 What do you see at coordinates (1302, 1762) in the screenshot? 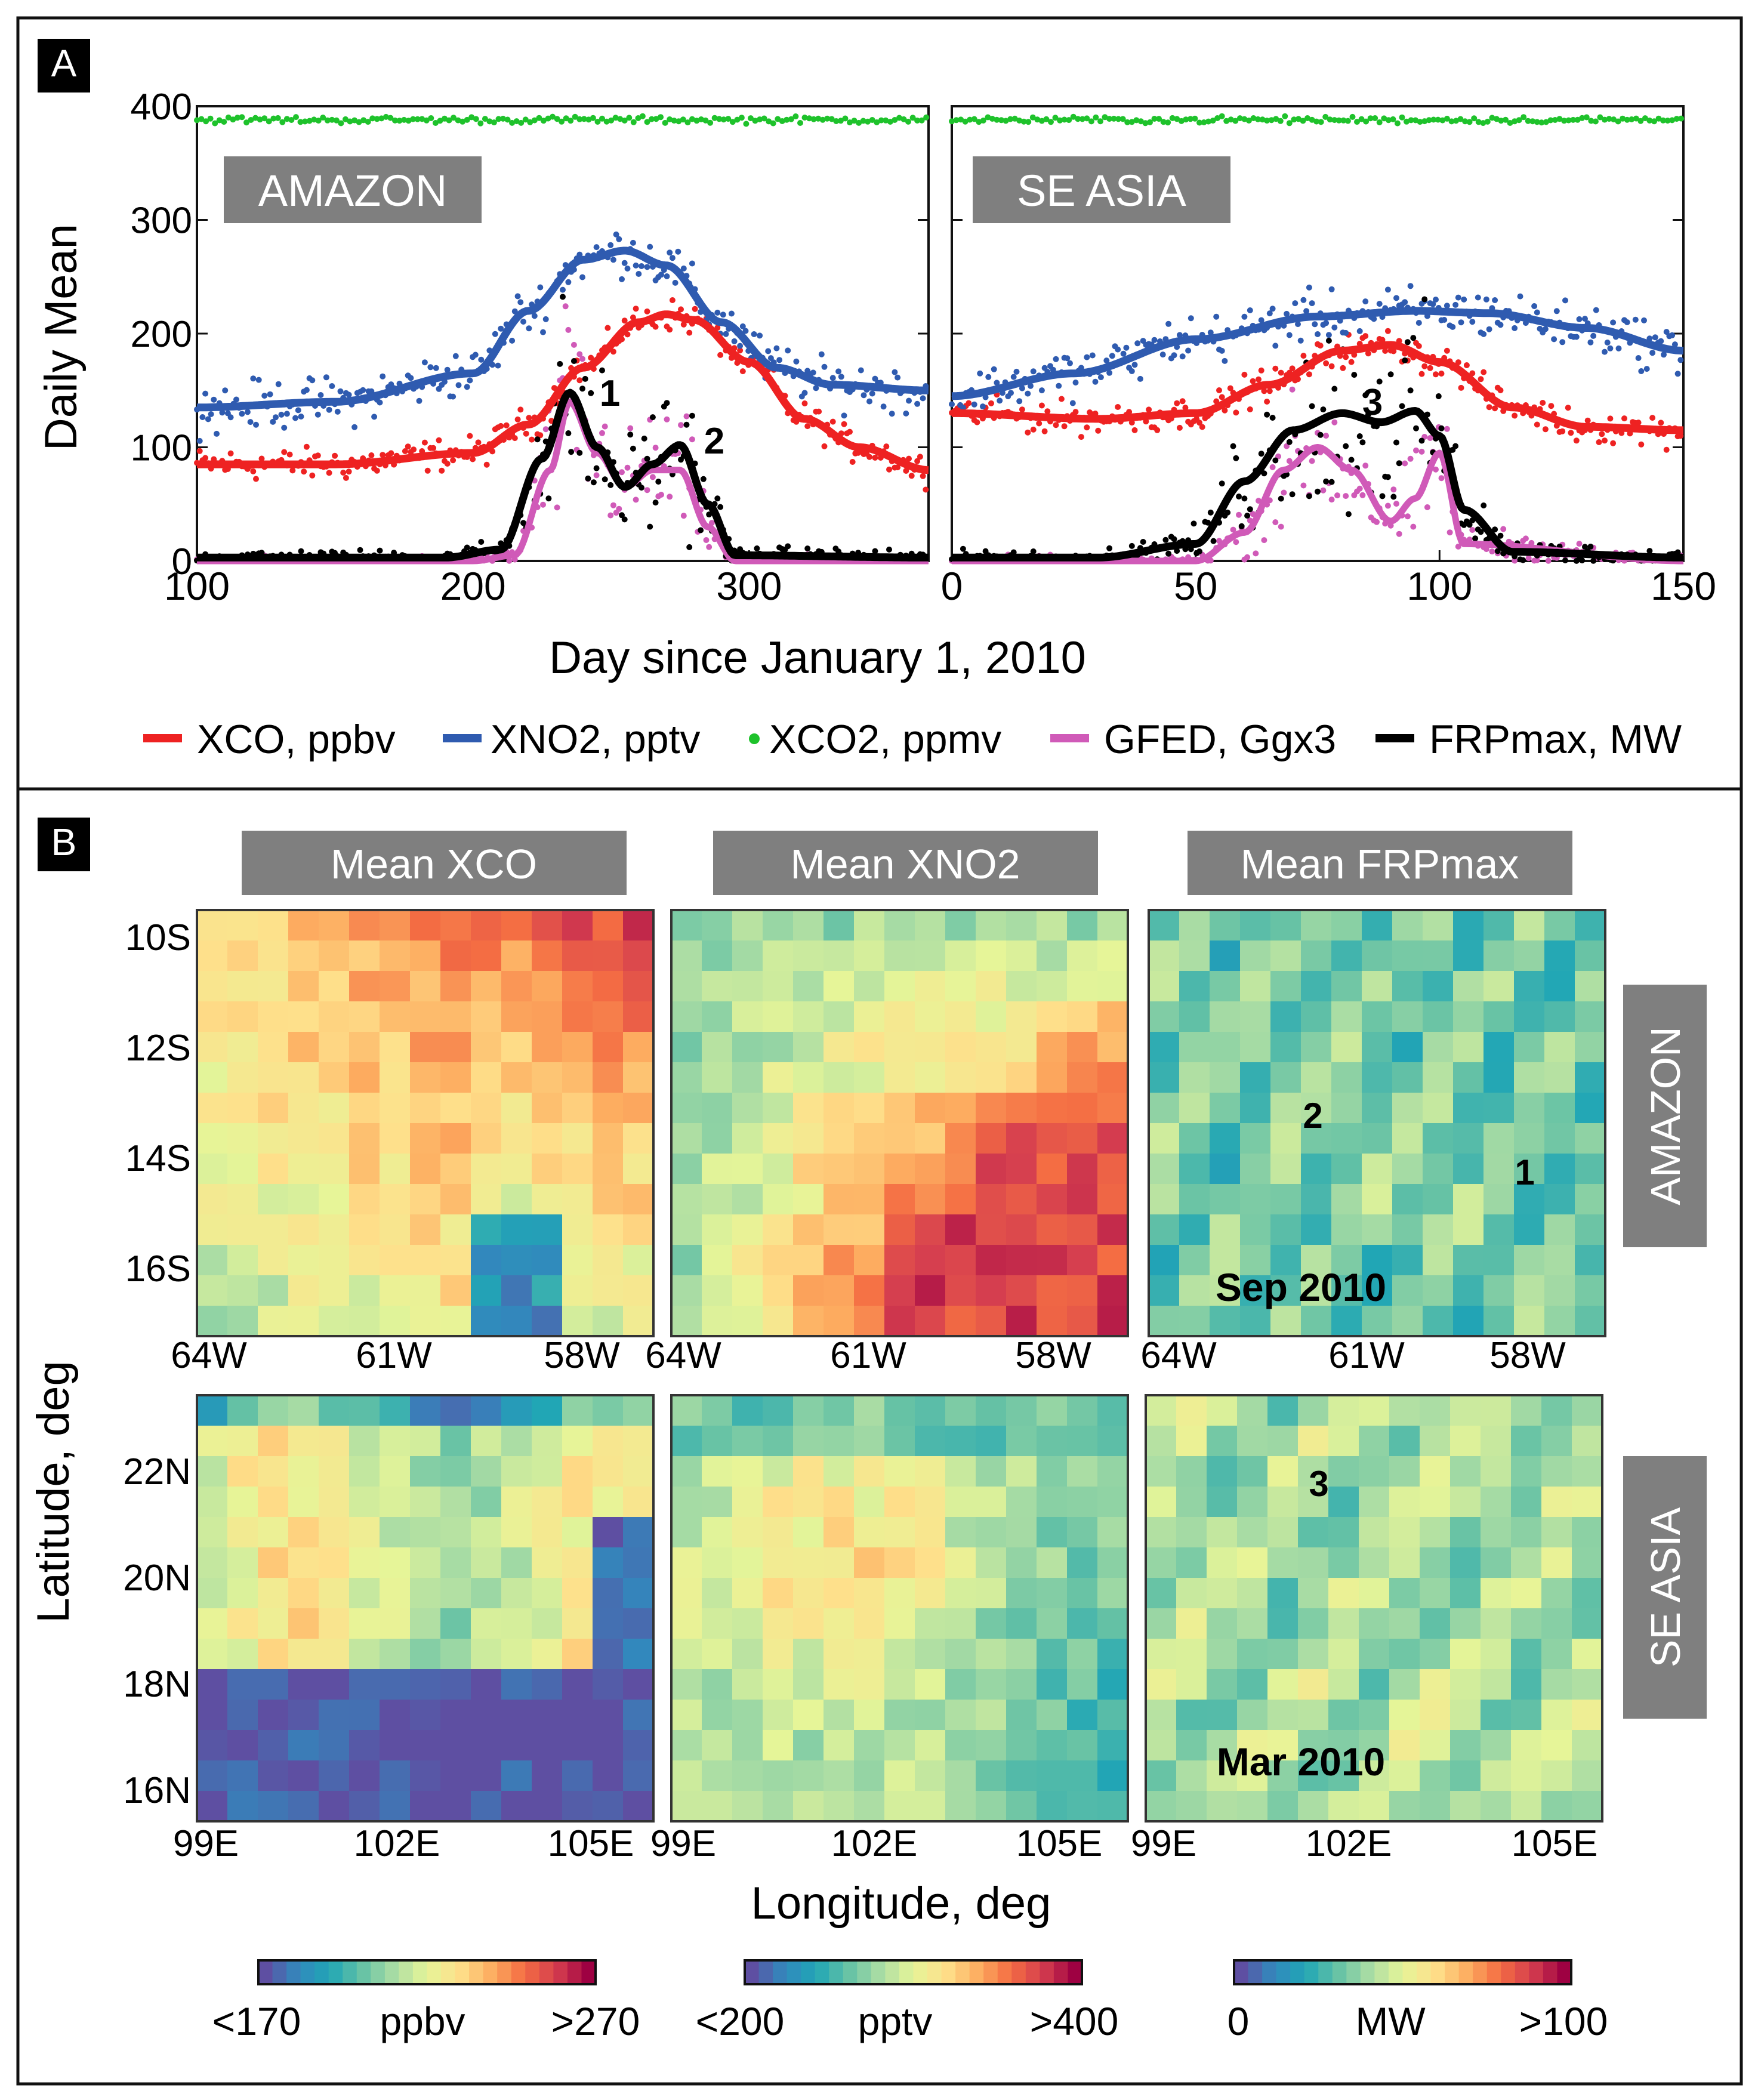
I see `date-label-seasia: Mar 2010` at bounding box center [1302, 1762].